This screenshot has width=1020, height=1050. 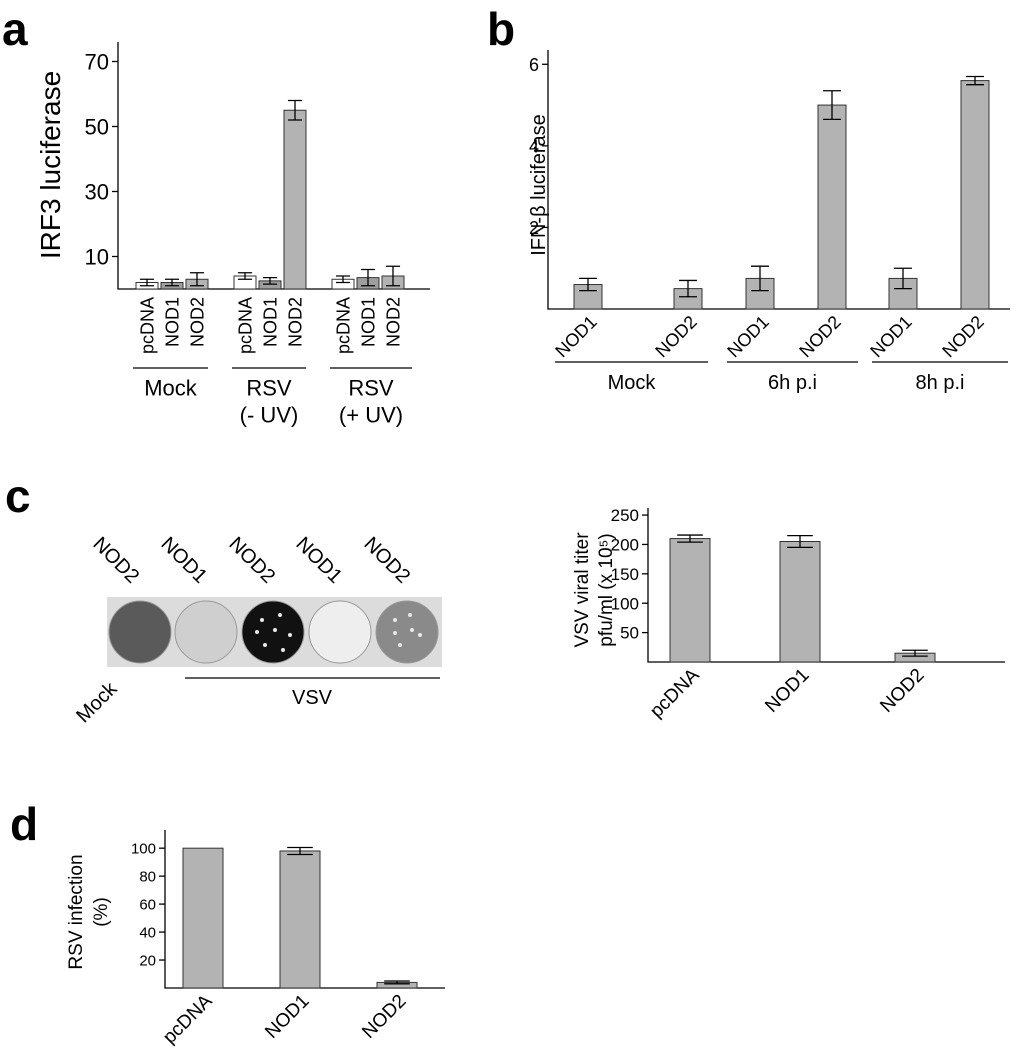 What do you see at coordinates (147, 877) in the screenshot?
I see `y-tick-label: 80` at bounding box center [147, 877].